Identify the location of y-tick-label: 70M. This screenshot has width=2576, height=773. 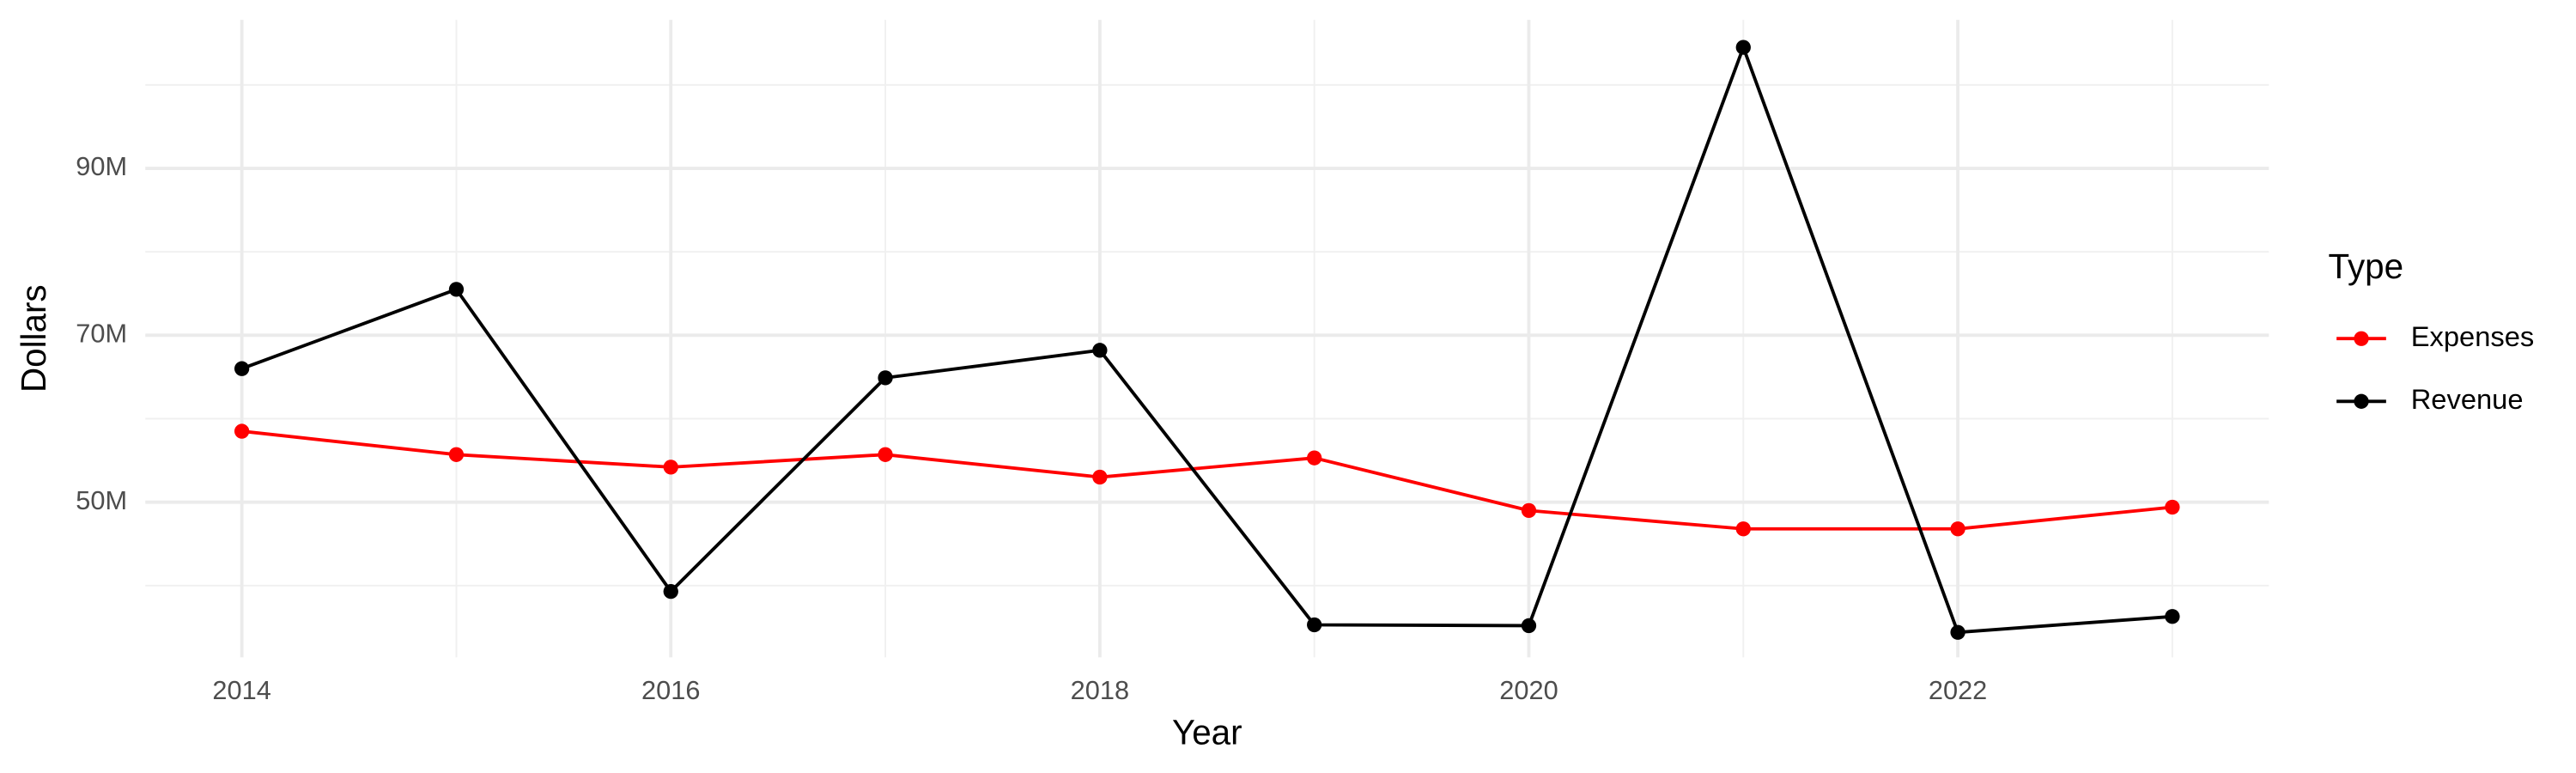
(101, 333).